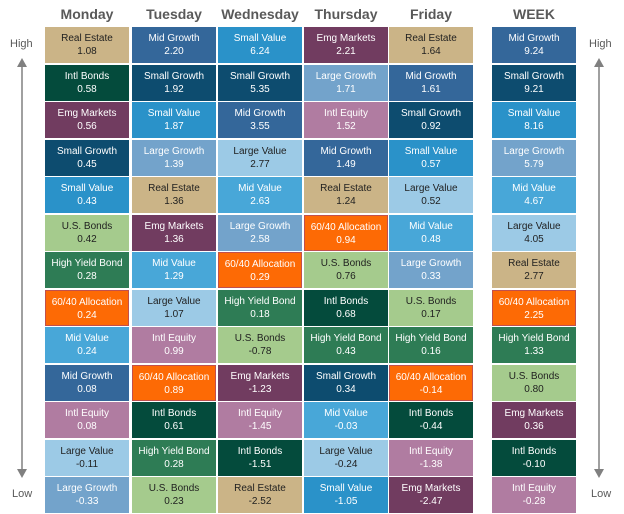 This screenshot has width=624, height=514. Describe the element at coordinates (174, 195) in the screenshot. I see `tile-tuesday-real-estate: Real Estate 1.36` at that location.